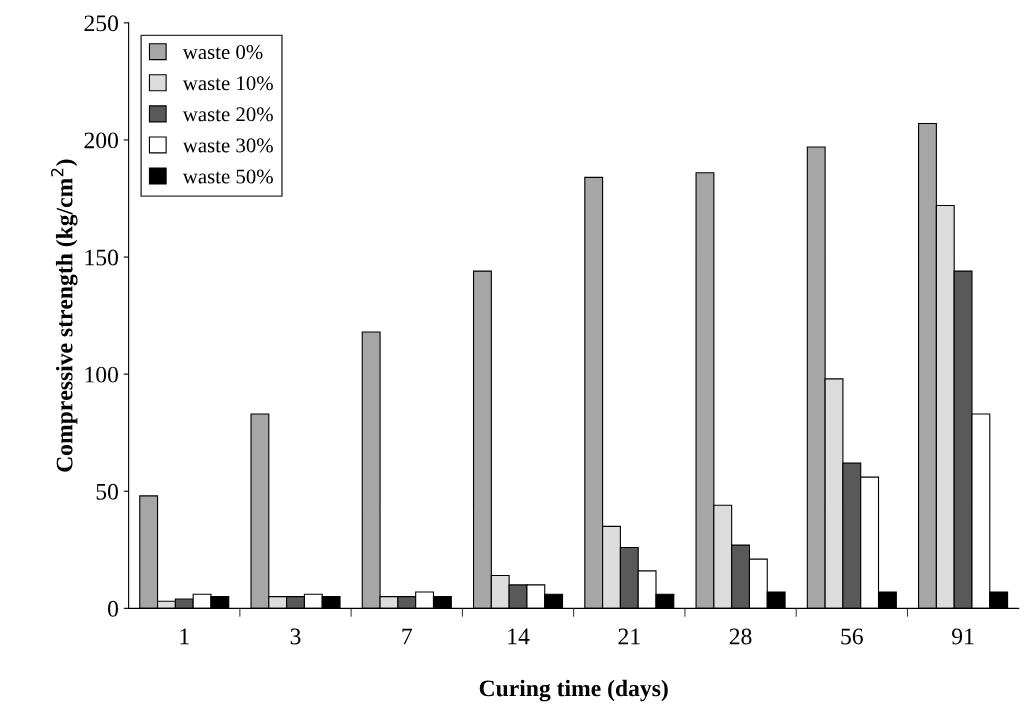  Describe the element at coordinates (407, 636) in the screenshot. I see `x-tick-label: 7` at that location.